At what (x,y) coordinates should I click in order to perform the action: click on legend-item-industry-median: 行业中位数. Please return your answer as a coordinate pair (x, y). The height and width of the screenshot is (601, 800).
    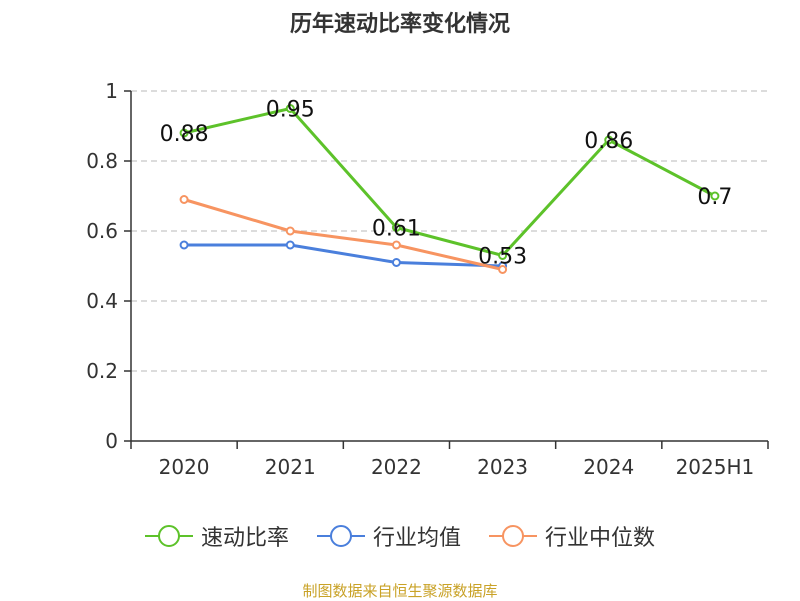
    Looking at the image, I should click on (572, 536).